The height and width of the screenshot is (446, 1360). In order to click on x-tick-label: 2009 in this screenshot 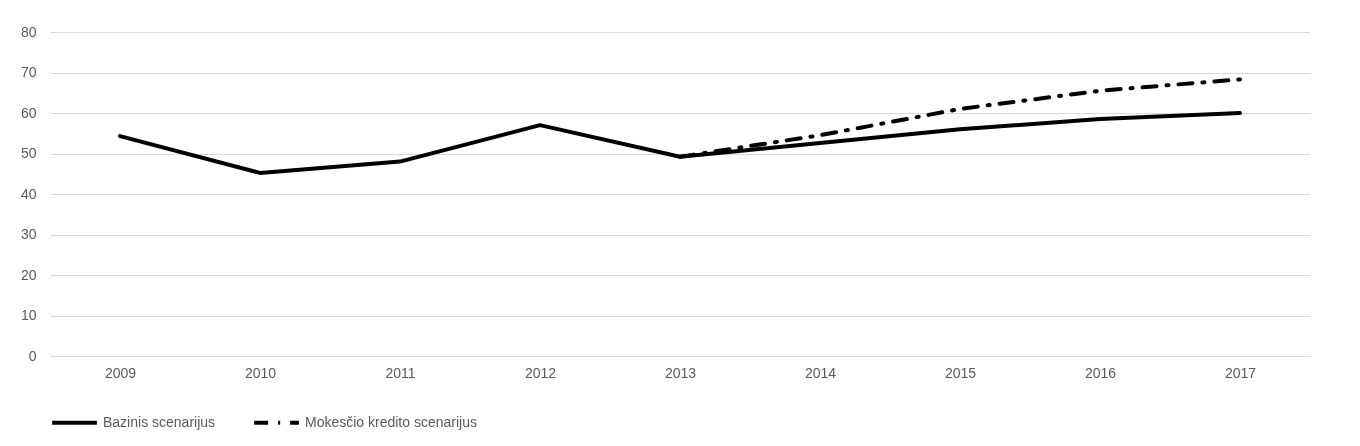, I will do `click(120, 372)`.